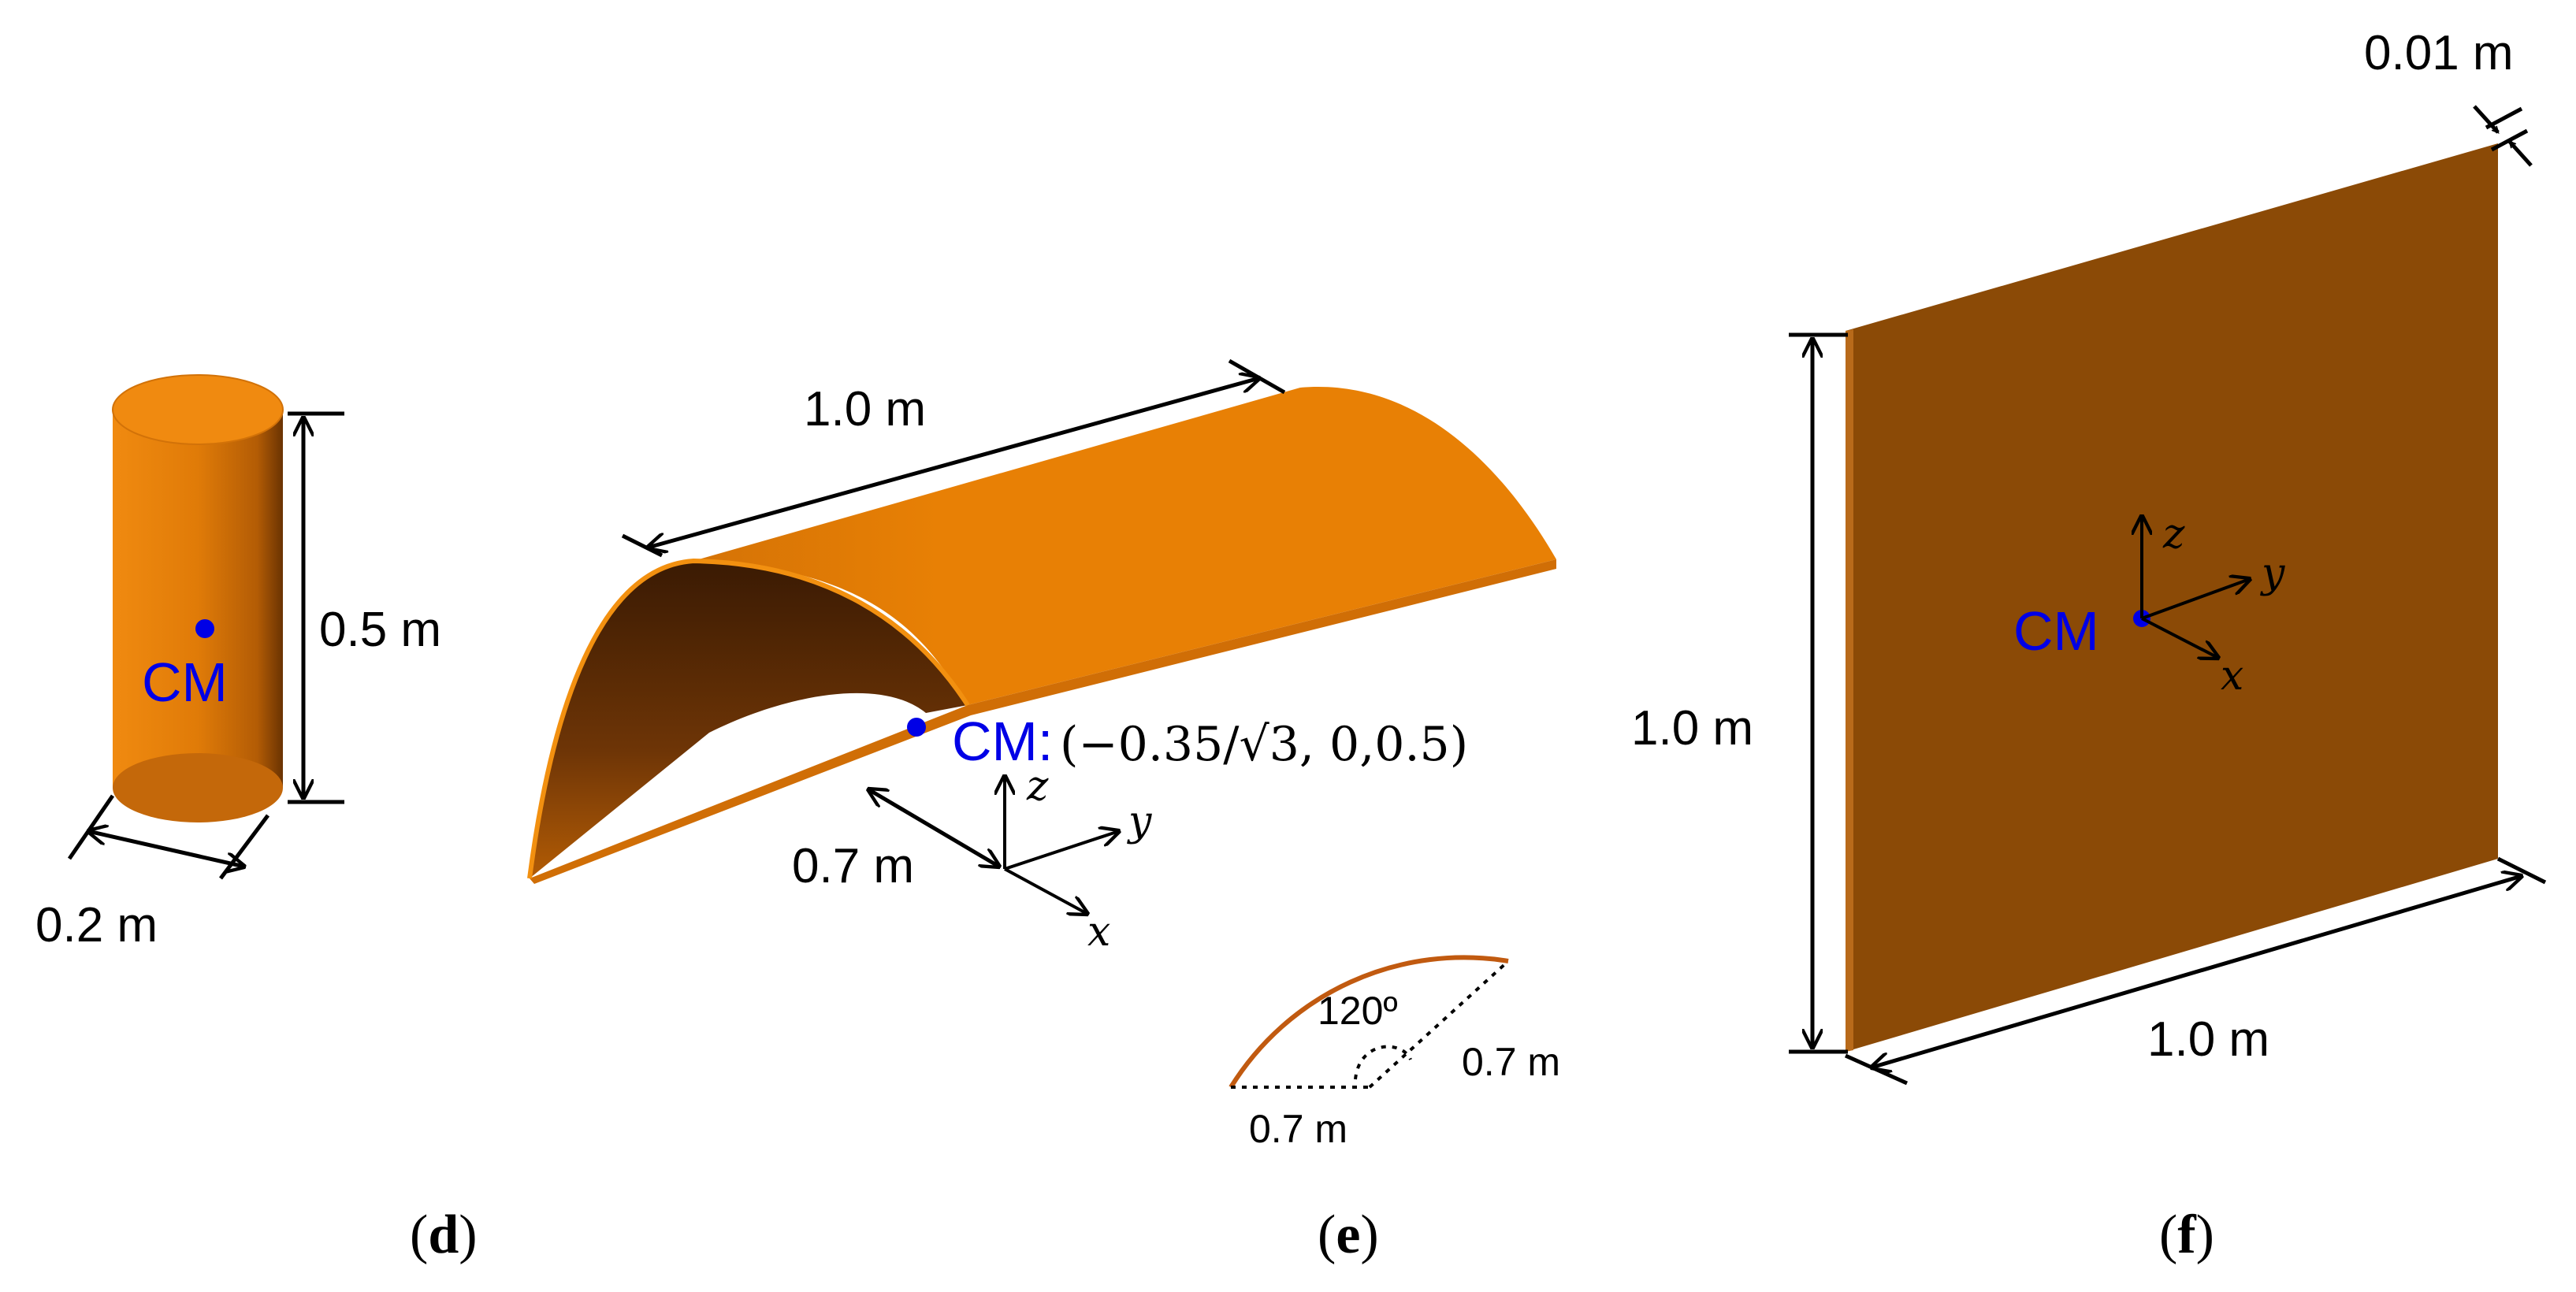 This screenshot has height=1292, width=2576. Describe the element at coordinates (1002, 741) in the screenshot. I see `cm-label: CM:` at that location.